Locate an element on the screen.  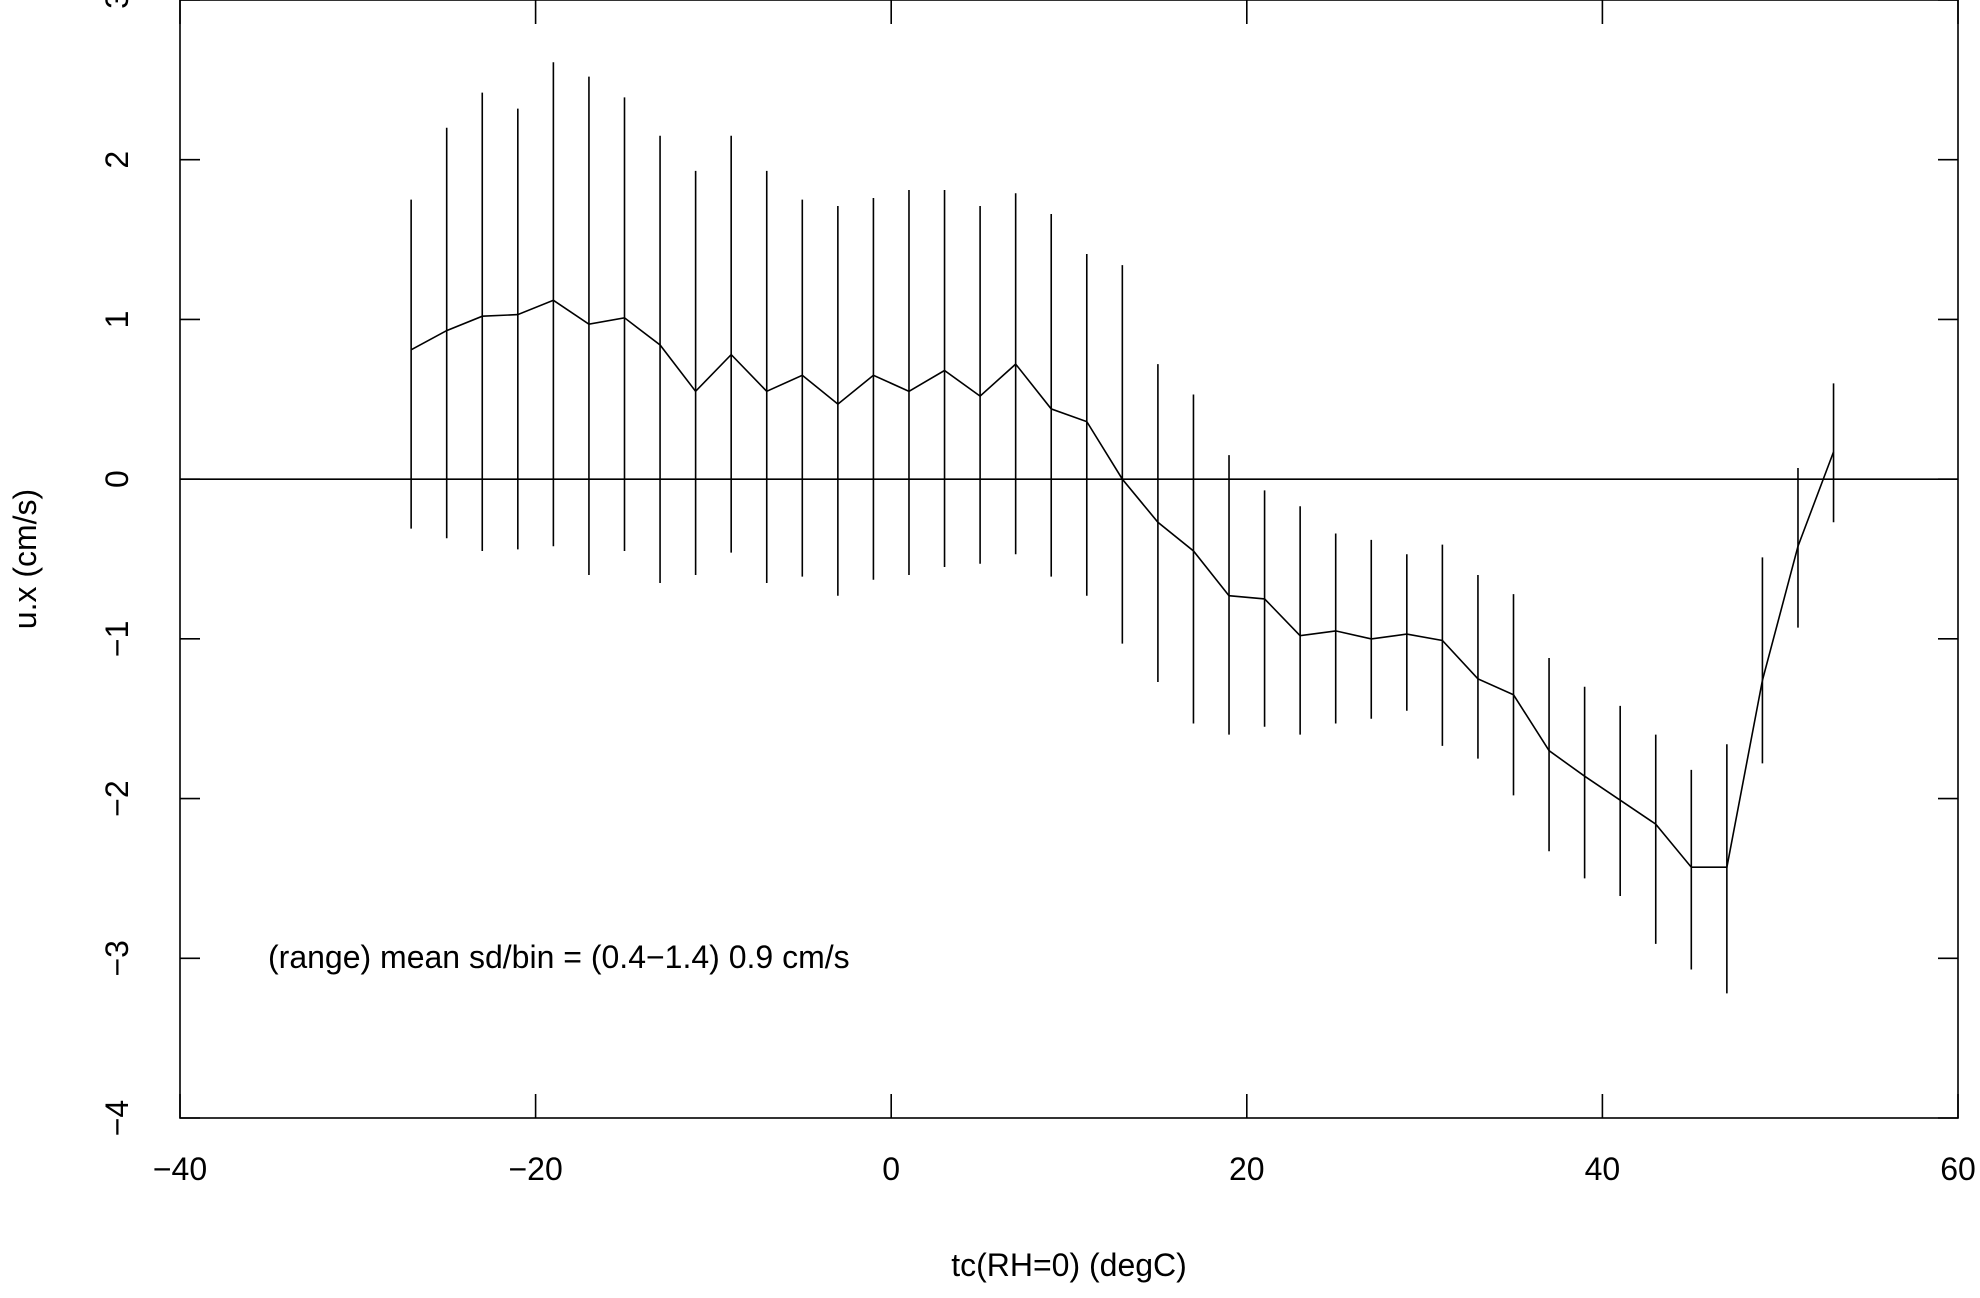
x-tick-label: 20 is located at coordinates (1247, 1169).